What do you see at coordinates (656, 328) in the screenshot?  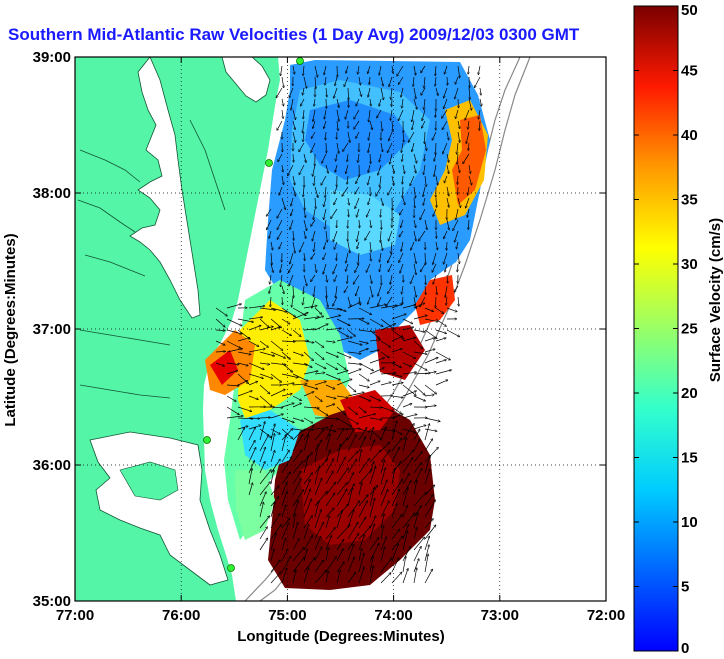 I see `colorbar` at bounding box center [656, 328].